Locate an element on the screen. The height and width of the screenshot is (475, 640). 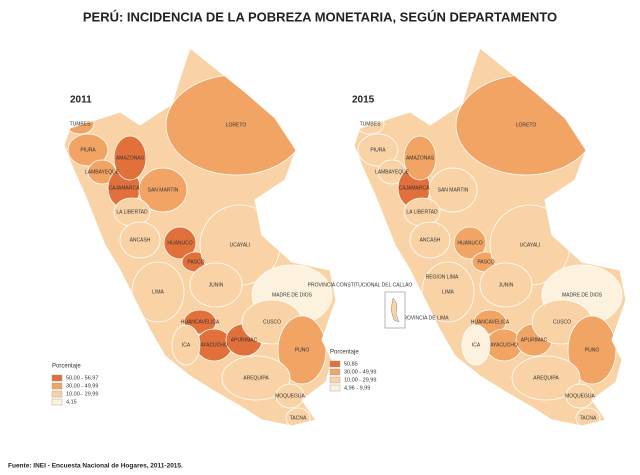
department-label: PROVINCIA CONSTITUCIONAL DEL CALLAO is located at coordinates (360, 285).